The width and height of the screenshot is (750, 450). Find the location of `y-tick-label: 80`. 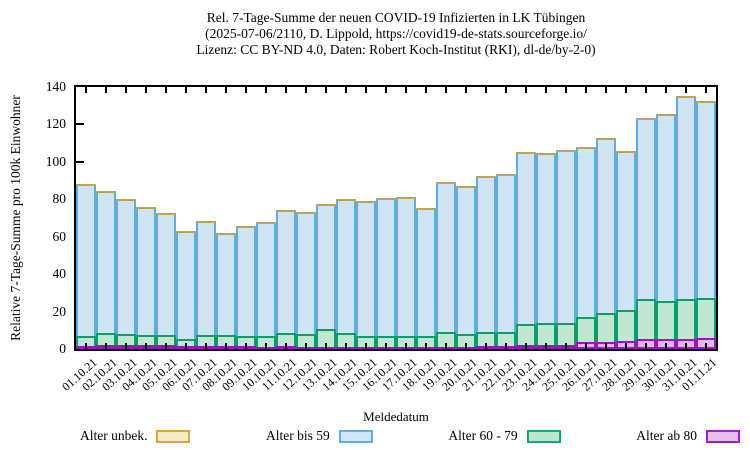

y-tick-label: 80 is located at coordinates (59, 199).